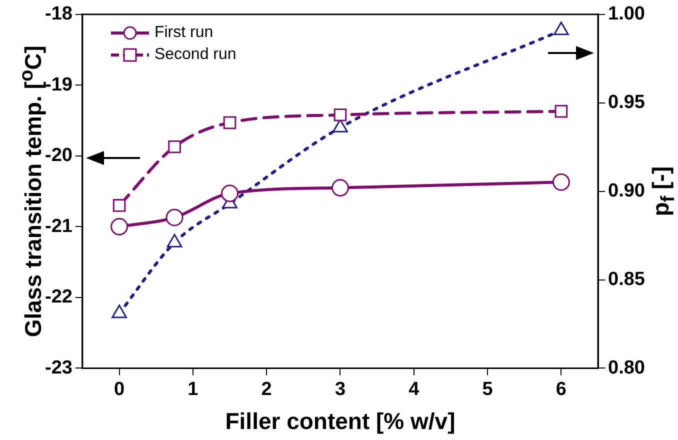 The width and height of the screenshot is (678, 440). I want to click on y2-tick-label: 0.85, so click(627, 279).